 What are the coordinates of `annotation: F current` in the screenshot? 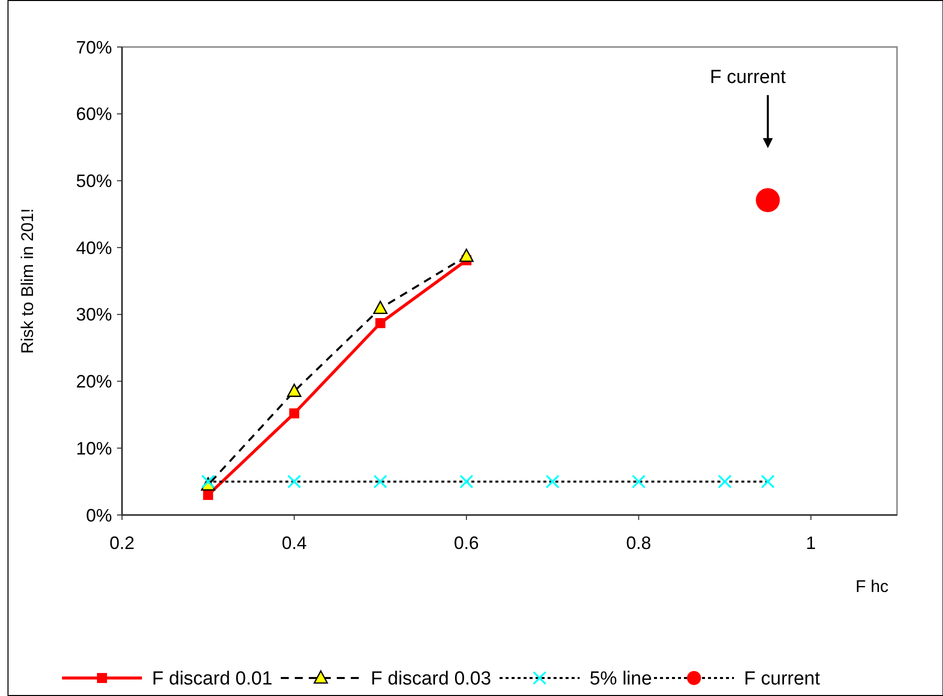 It's located at (748, 77).